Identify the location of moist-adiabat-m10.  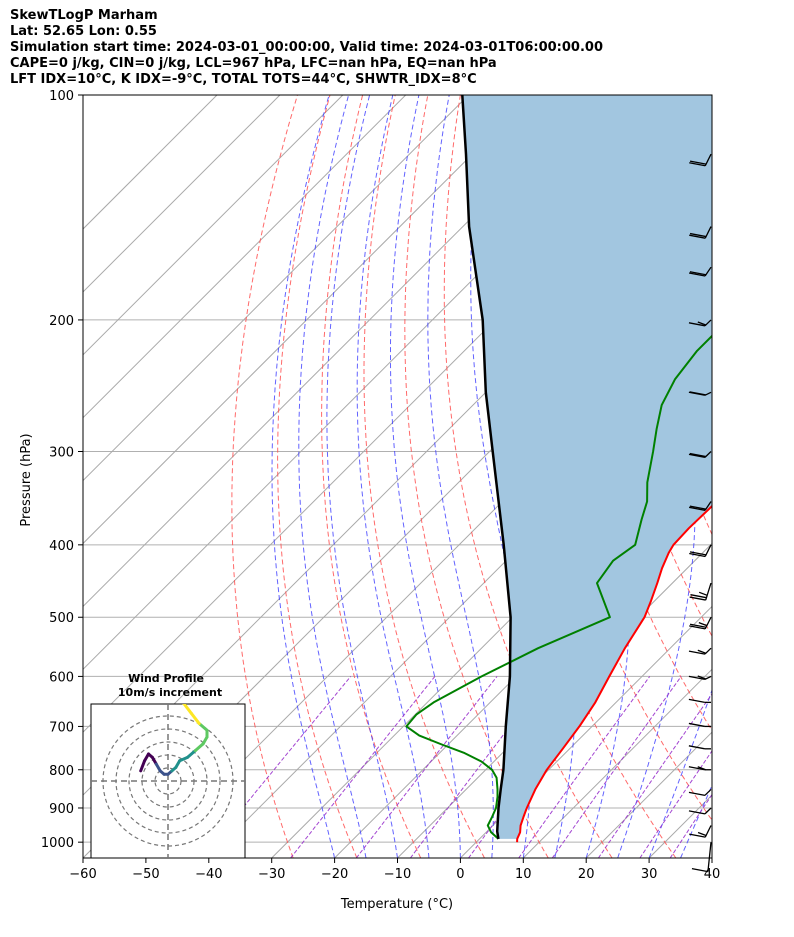
(362, 476).